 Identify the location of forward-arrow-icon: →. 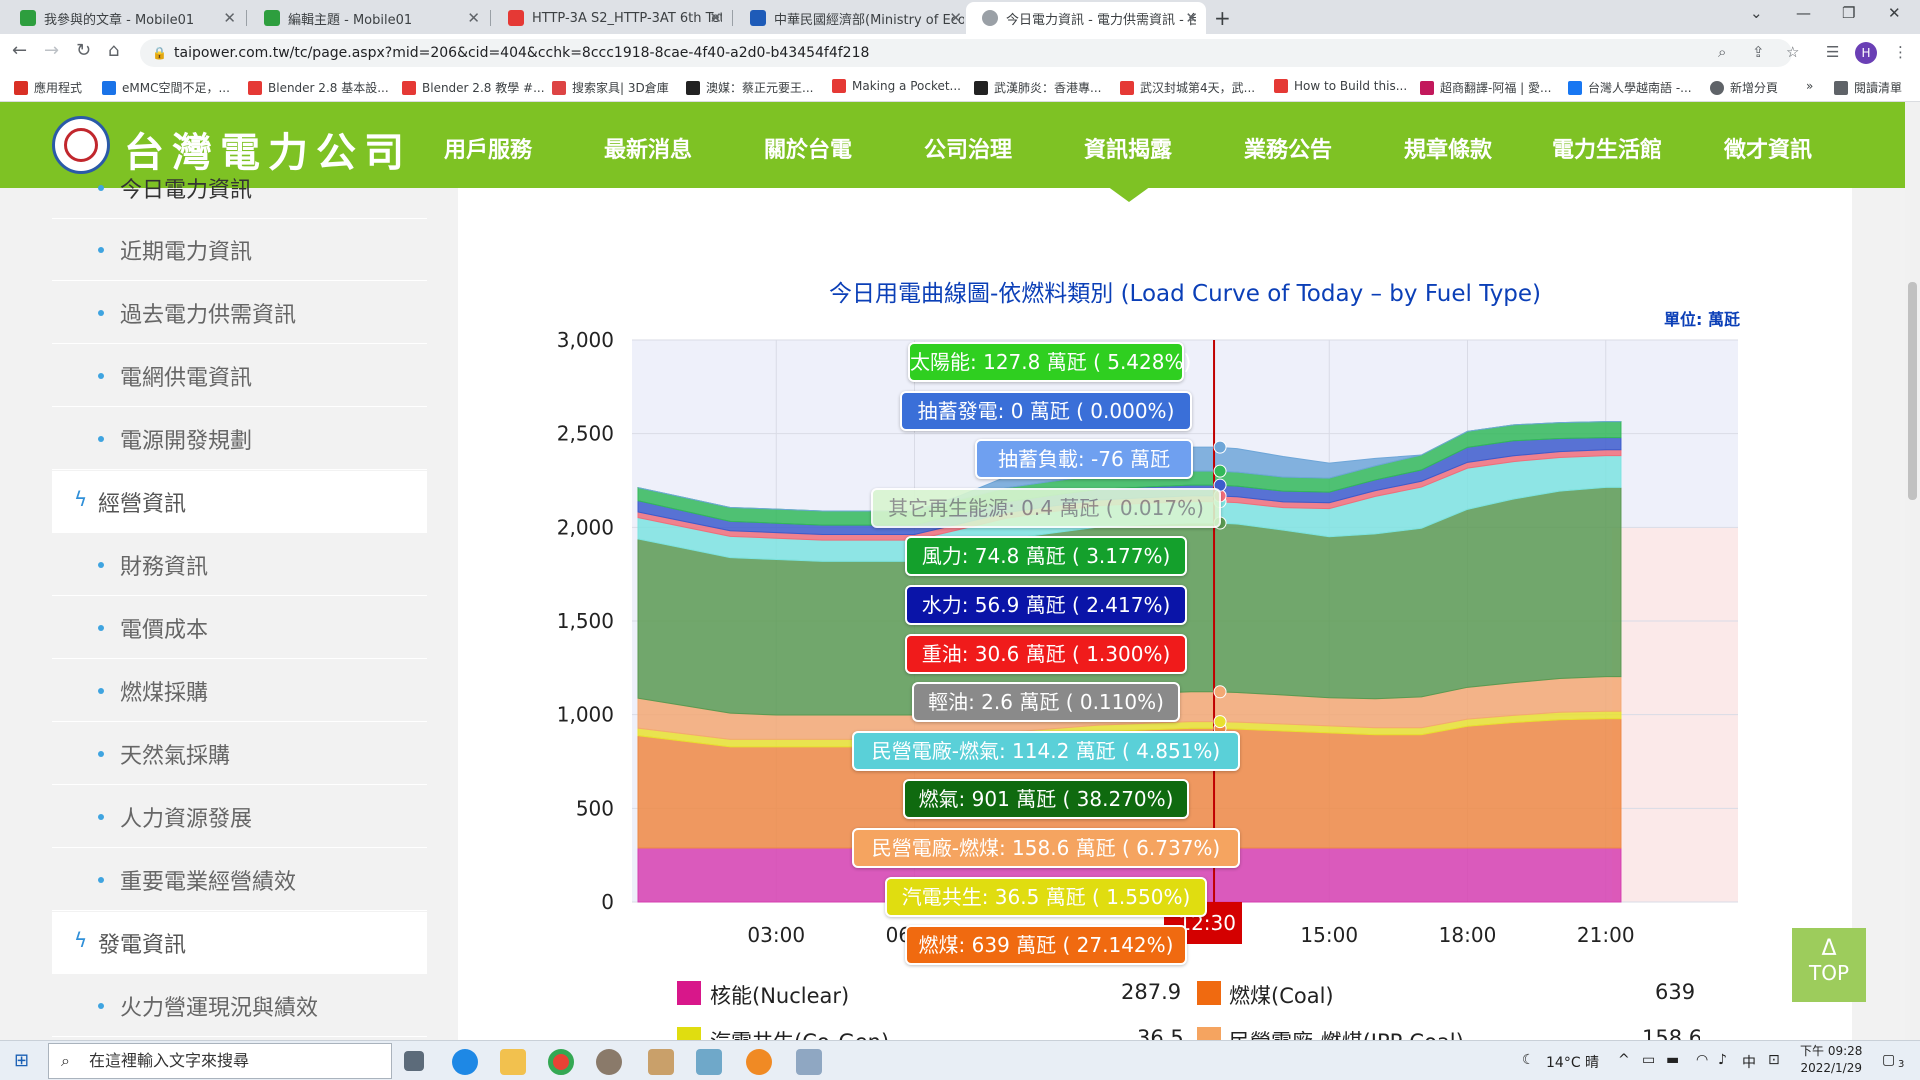
(52, 50).